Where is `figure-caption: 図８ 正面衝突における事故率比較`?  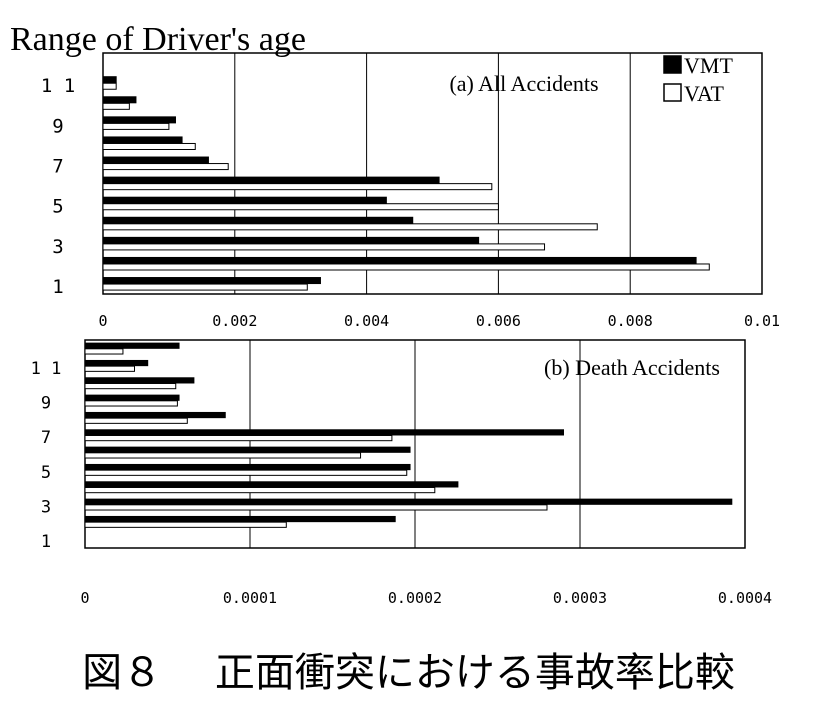
figure-caption: 図８ 正面衝突における事故率比較 is located at coordinates (408, 673).